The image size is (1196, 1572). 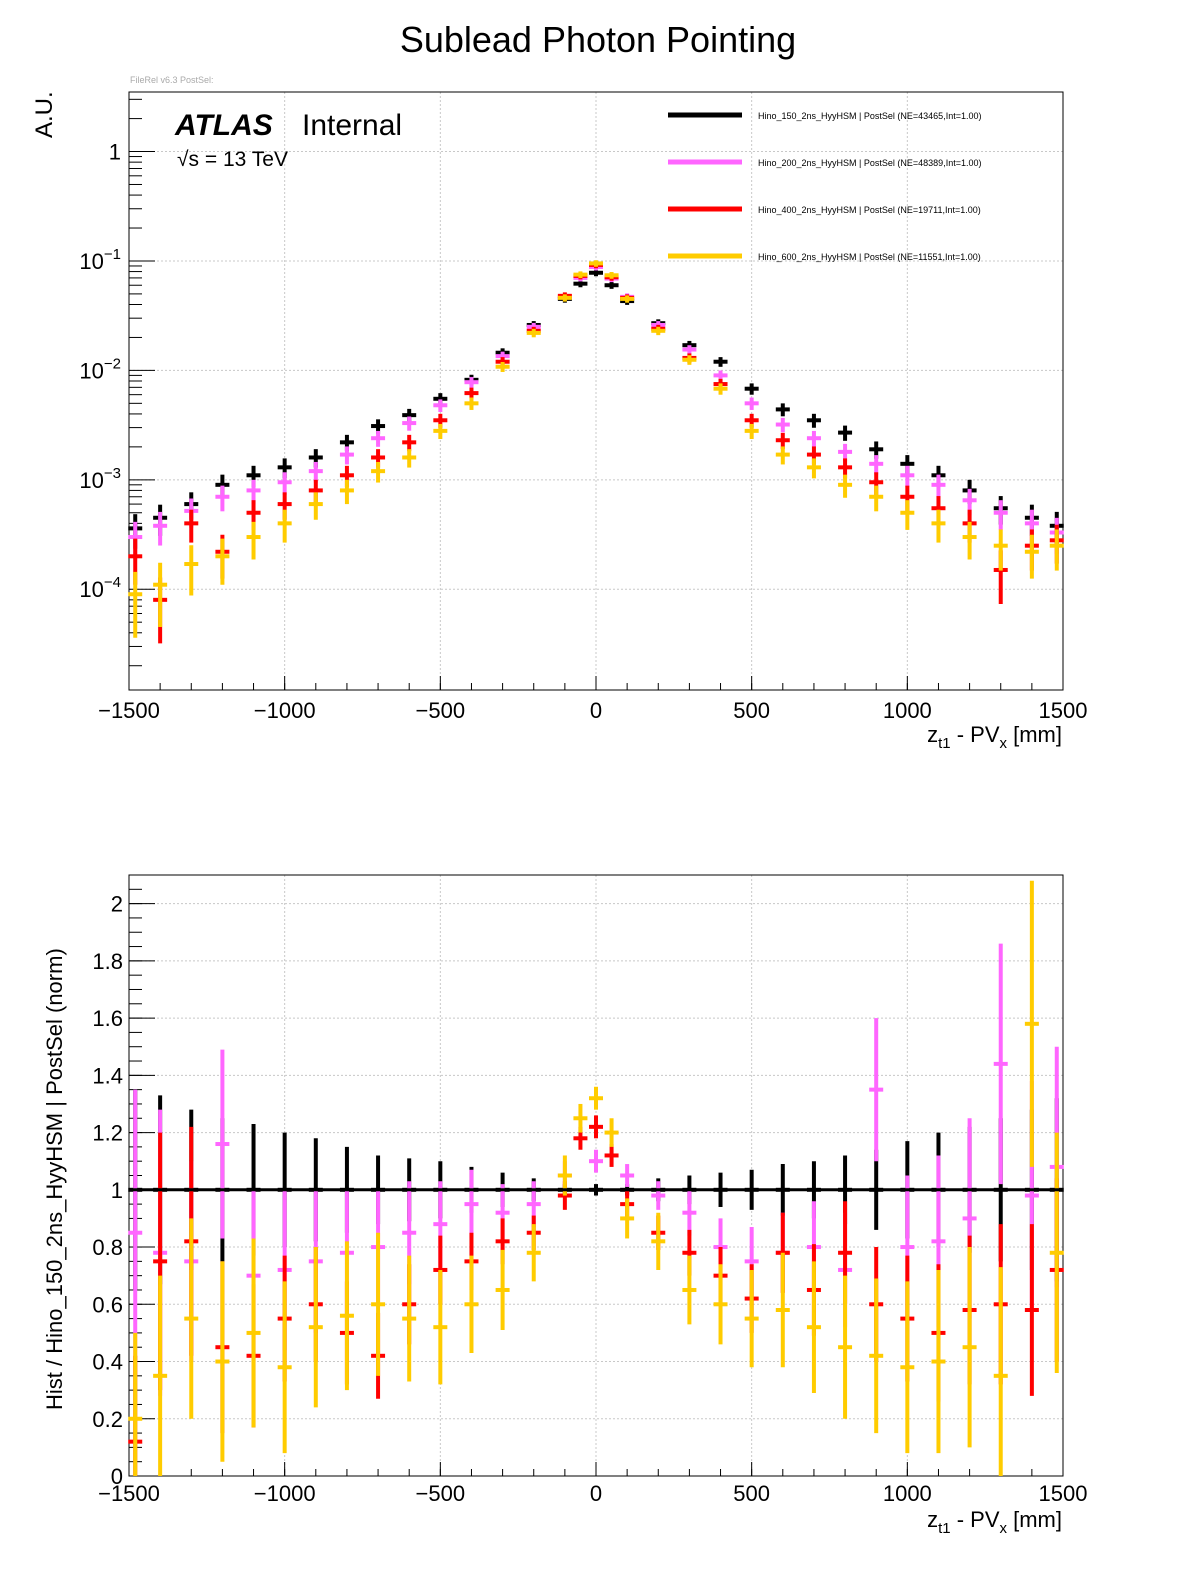 I want to click on chart-title: Sublead Photon Pointing, so click(x=598, y=39).